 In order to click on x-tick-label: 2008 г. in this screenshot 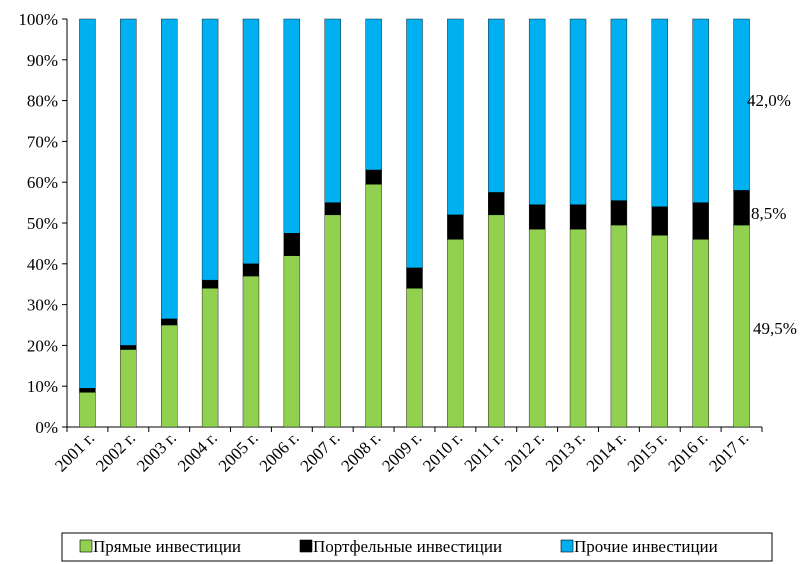, I will do `click(360, 451)`.